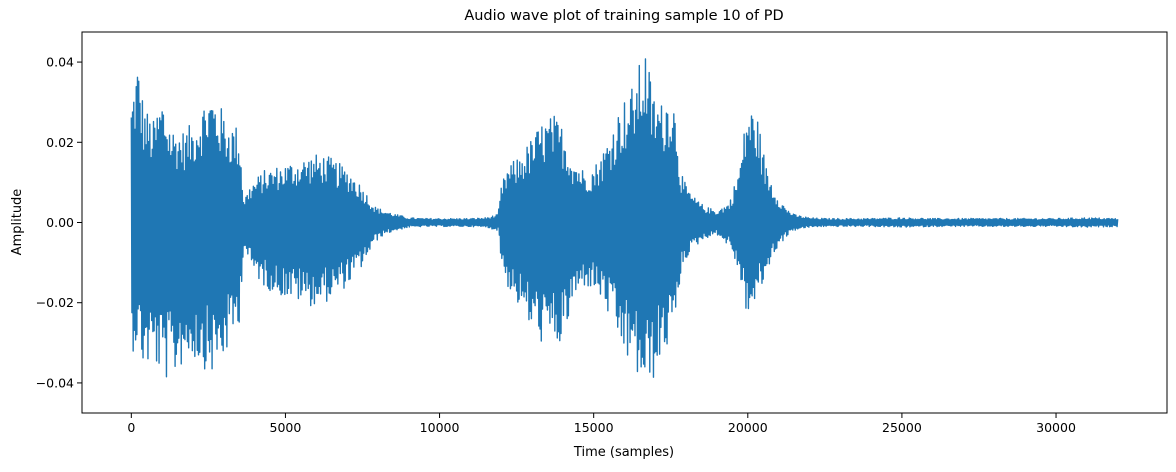  I want to click on y-axis-ticks: −0.04 −0.02 0.00 0.02 0.04, so click(59, 222).